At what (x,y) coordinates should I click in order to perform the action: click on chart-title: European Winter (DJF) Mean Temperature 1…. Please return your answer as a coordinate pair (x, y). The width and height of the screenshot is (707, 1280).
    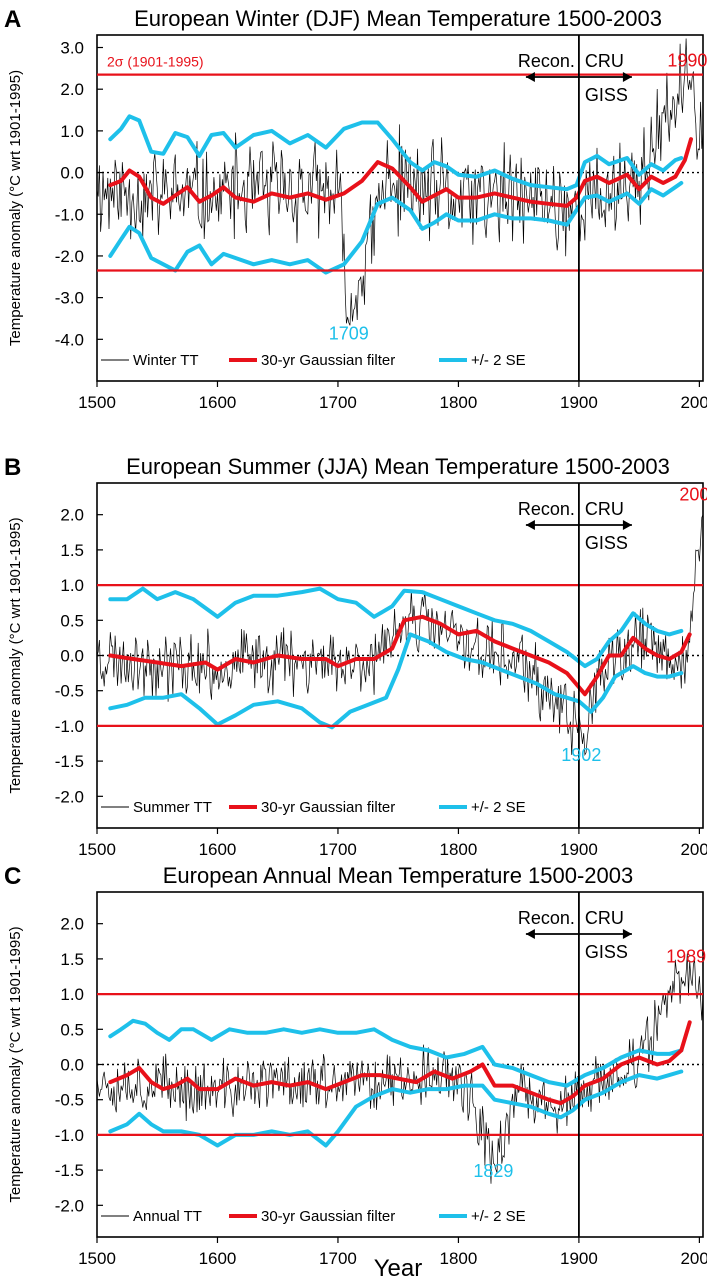
    Looking at the image, I should click on (398, 18).